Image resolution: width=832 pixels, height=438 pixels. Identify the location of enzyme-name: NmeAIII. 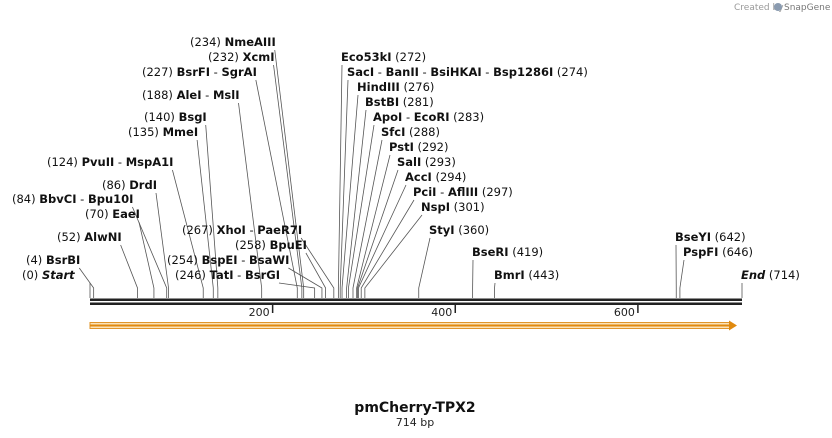
(250, 42).